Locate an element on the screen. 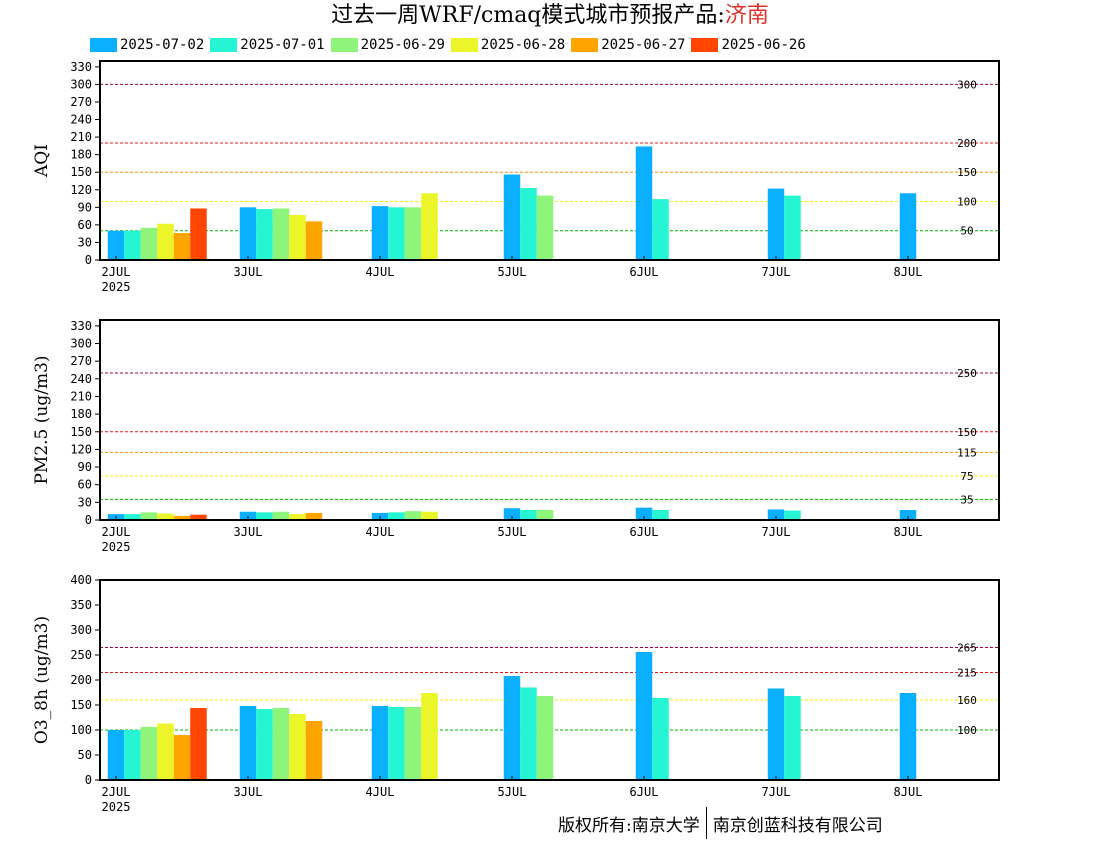 Image resolution: width=1100 pixels, height=850 pixels. x-tick-sublabel: 2025 is located at coordinates (116, 287).